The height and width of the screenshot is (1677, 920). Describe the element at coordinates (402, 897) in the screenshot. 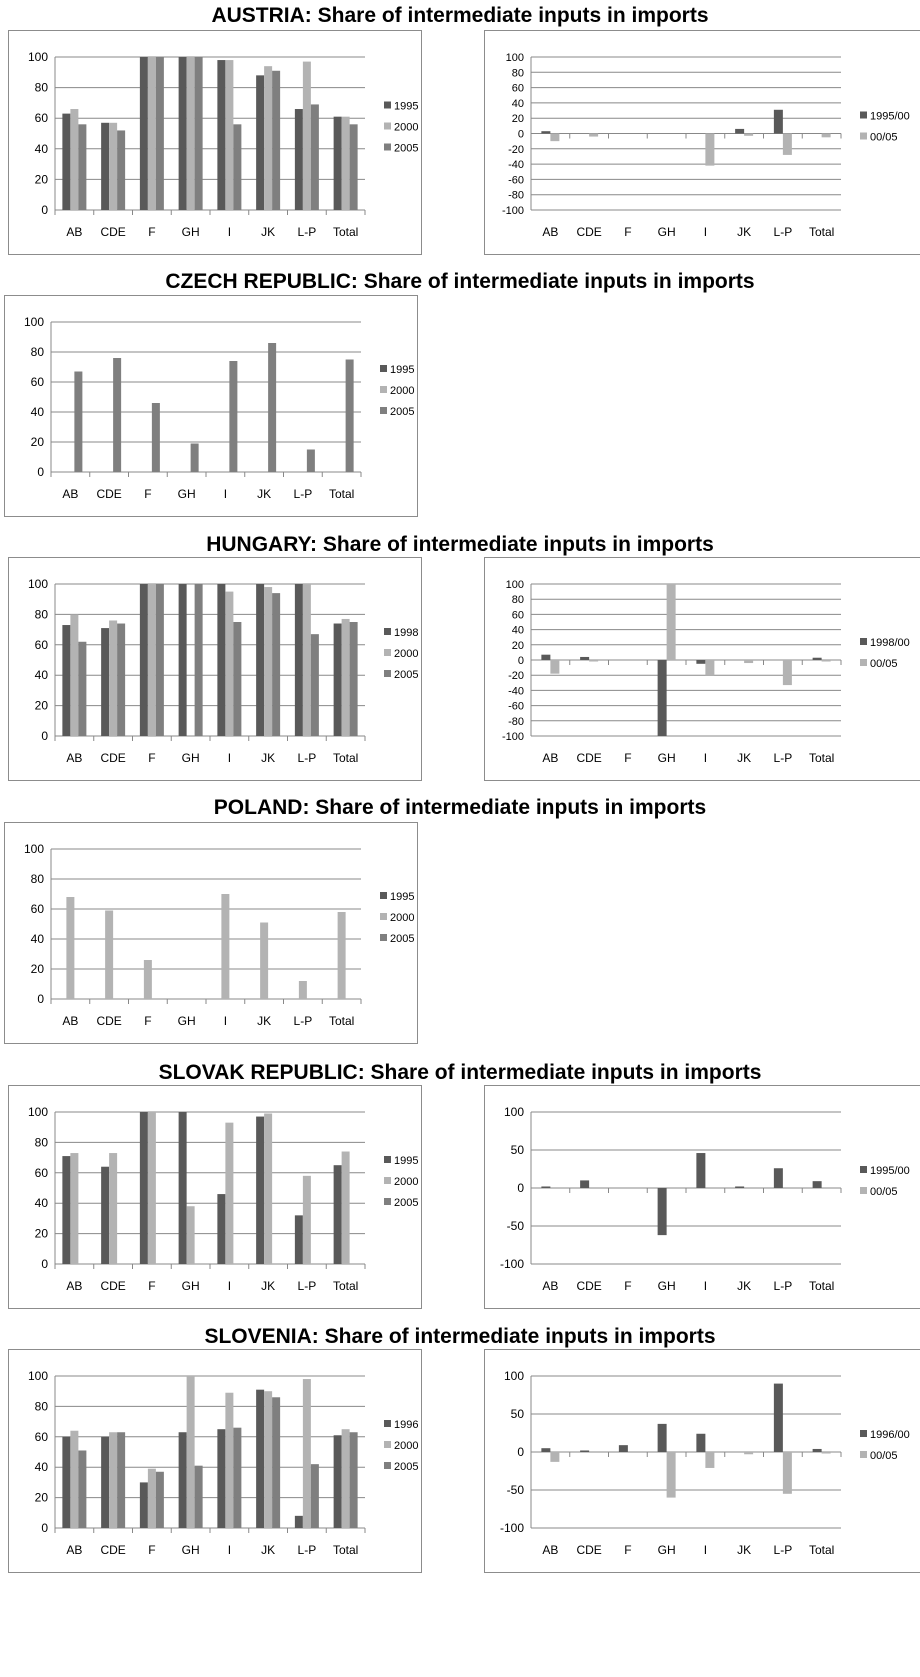

I see `legend-label: 1995` at that location.